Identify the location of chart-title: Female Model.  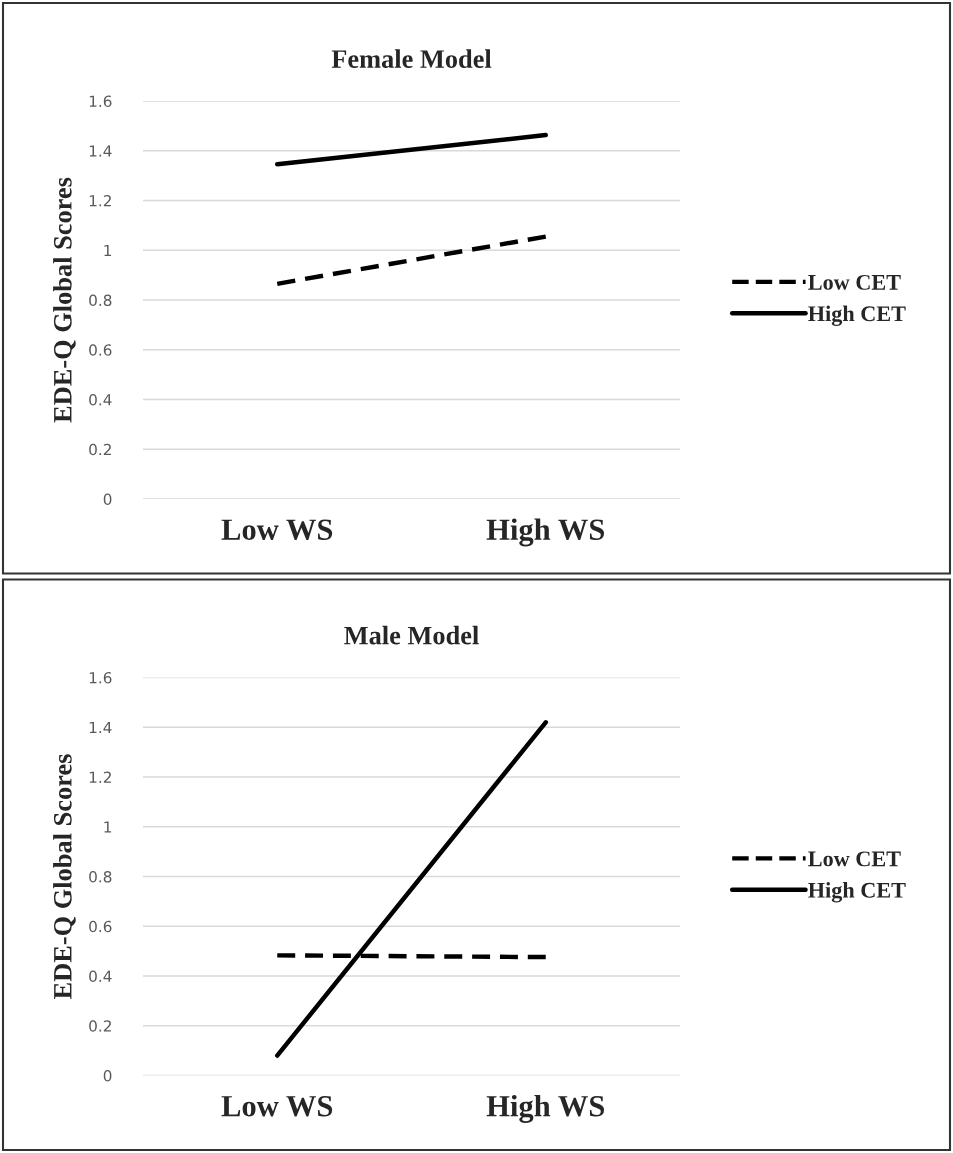
(411, 58).